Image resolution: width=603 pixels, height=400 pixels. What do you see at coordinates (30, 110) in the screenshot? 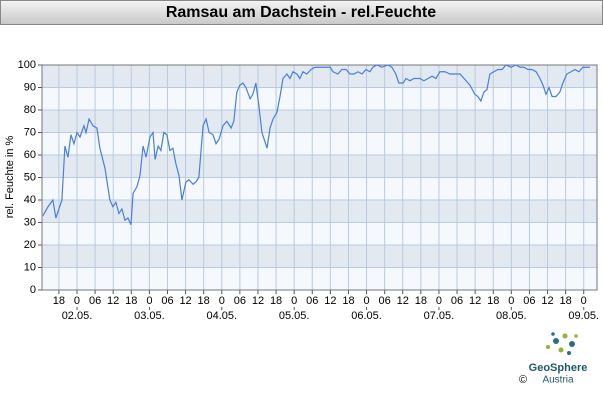
I see `y-tick-label: 80` at bounding box center [30, 110].